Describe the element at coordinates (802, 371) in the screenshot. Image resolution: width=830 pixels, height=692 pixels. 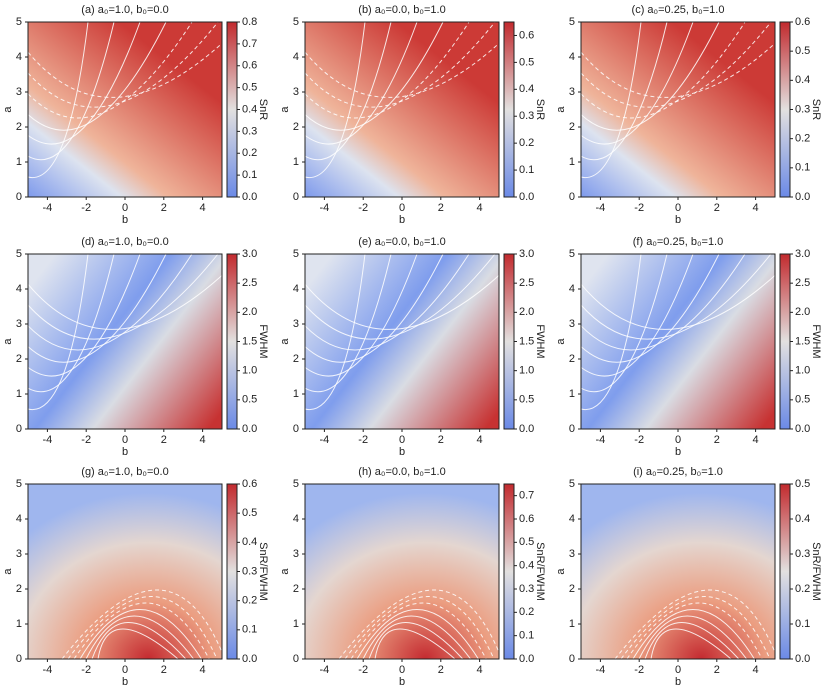
I see `colorbar-tick-label: 1.0` at that location.